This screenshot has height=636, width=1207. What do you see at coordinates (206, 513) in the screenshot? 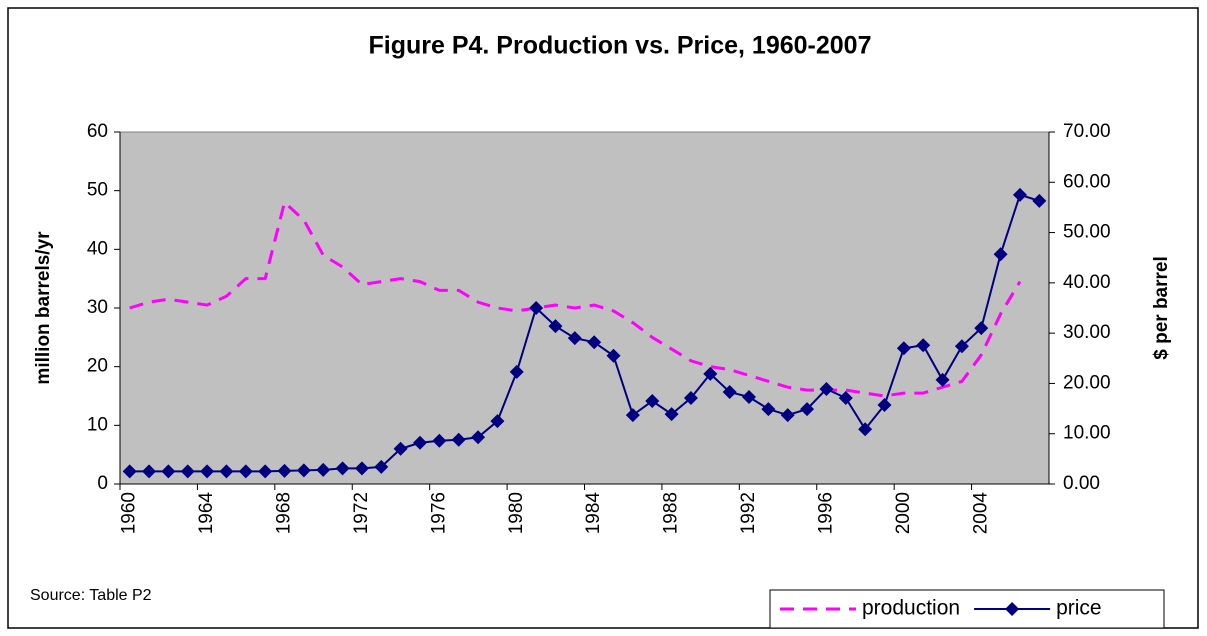
I see `x-tick-label: 1964` at bounding box center [206, 513].